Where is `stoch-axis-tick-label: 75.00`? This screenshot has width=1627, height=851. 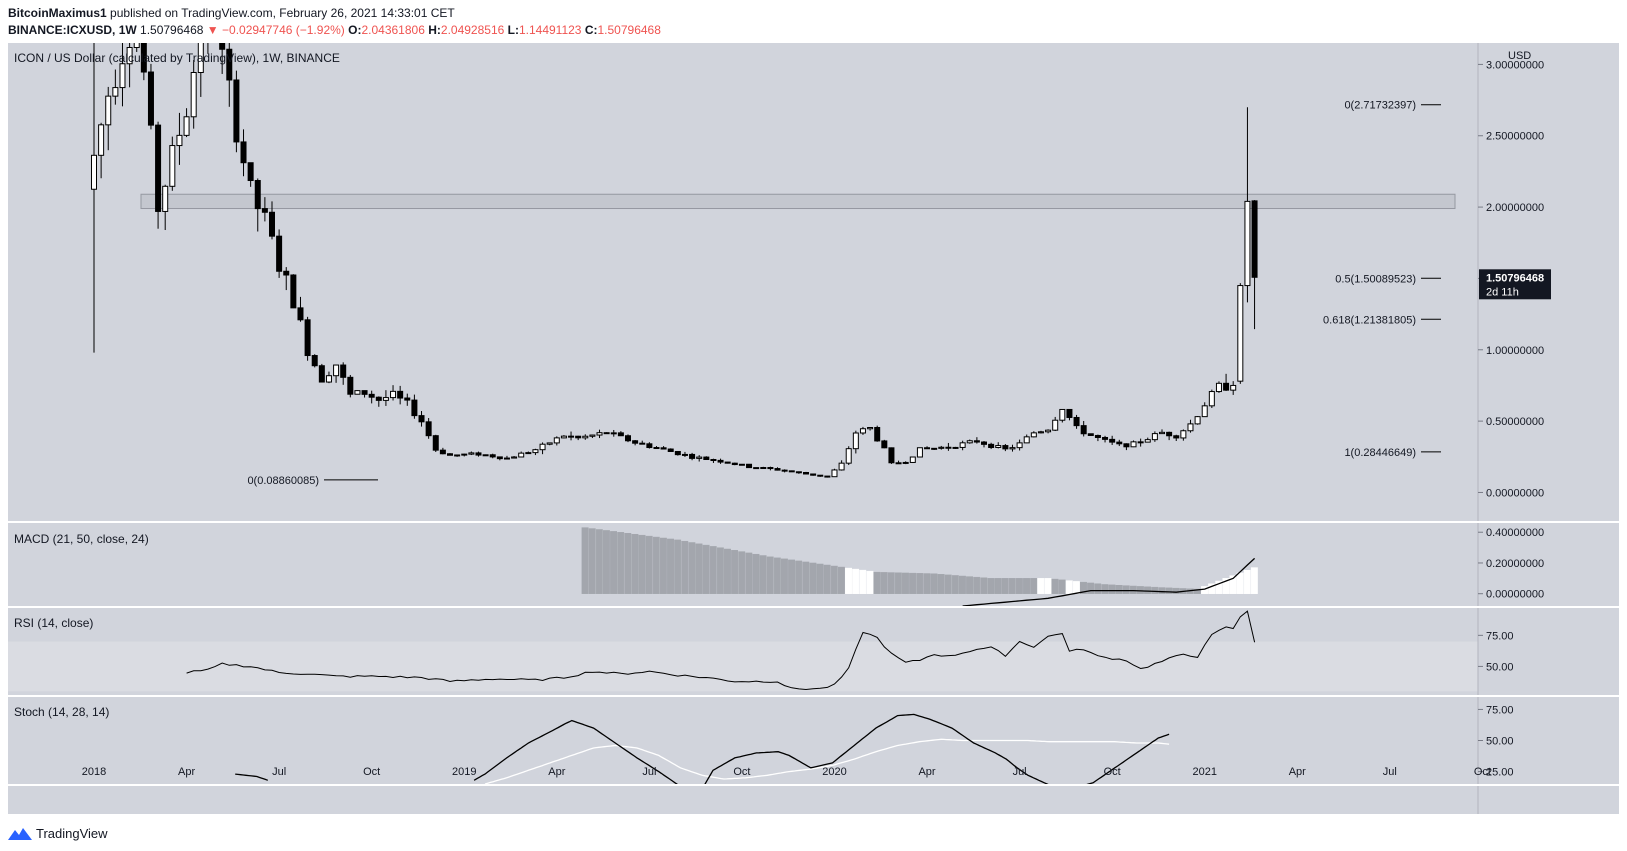 stoch-axis-tick-label: 75.00 is located at coordinates (1500, 710).